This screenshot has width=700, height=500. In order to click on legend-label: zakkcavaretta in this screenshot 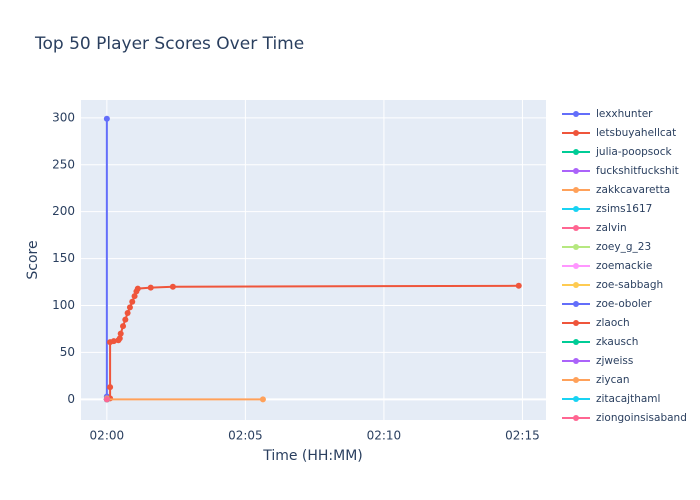, I will do `click(633, 190)`.